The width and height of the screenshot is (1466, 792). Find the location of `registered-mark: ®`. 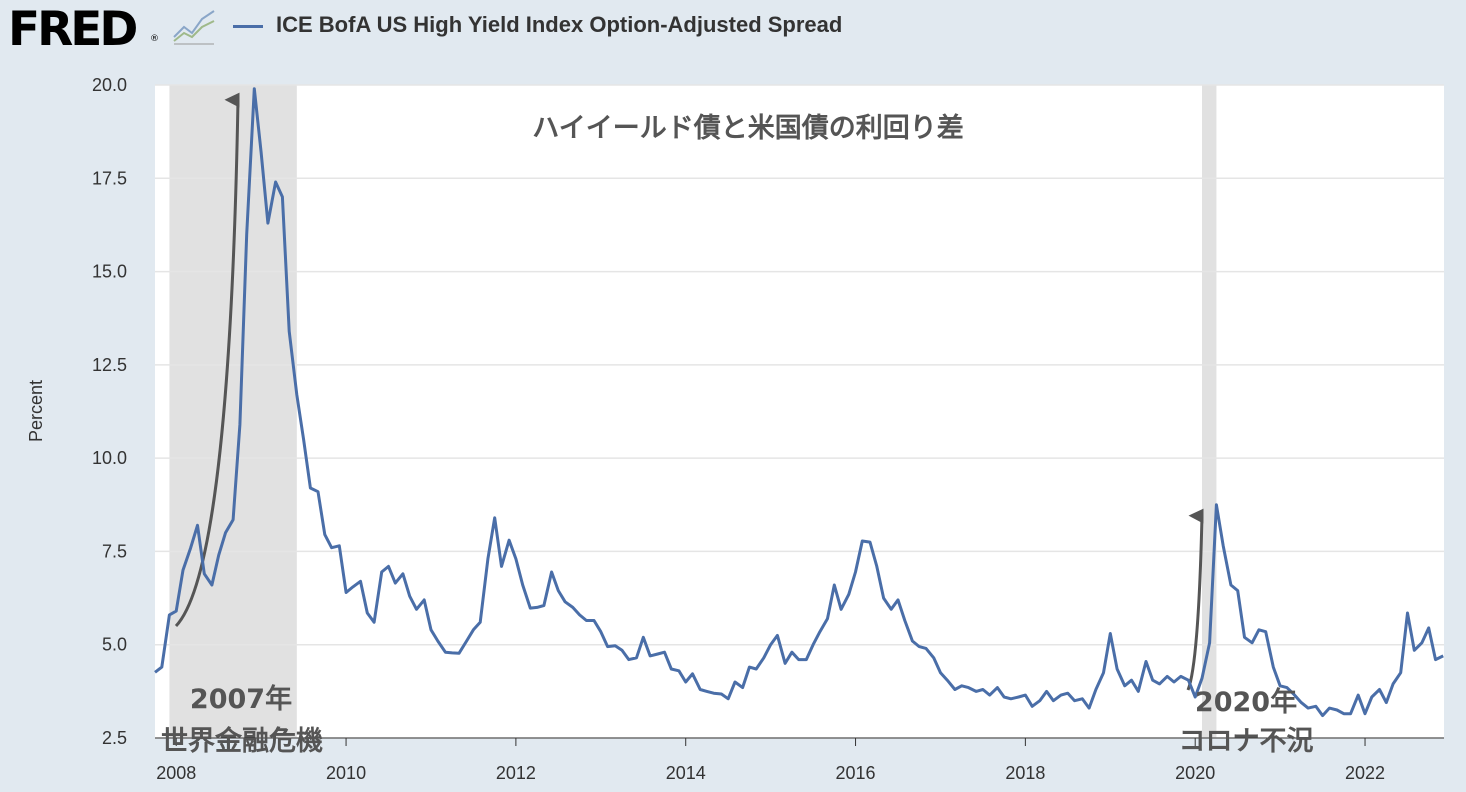

registered-mark: ® is located at coordinates (154, 39).